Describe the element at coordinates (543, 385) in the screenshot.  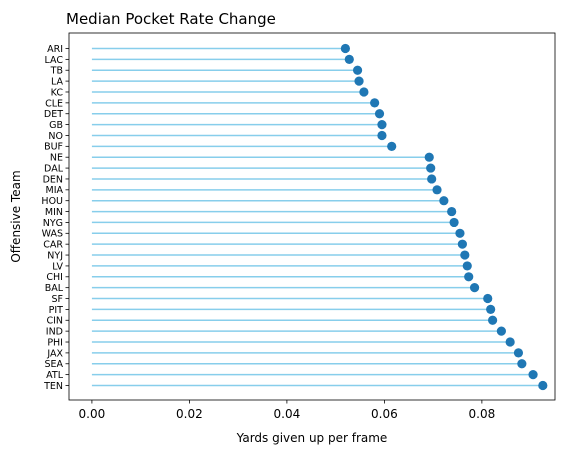
I see `marker-ten` at that location.